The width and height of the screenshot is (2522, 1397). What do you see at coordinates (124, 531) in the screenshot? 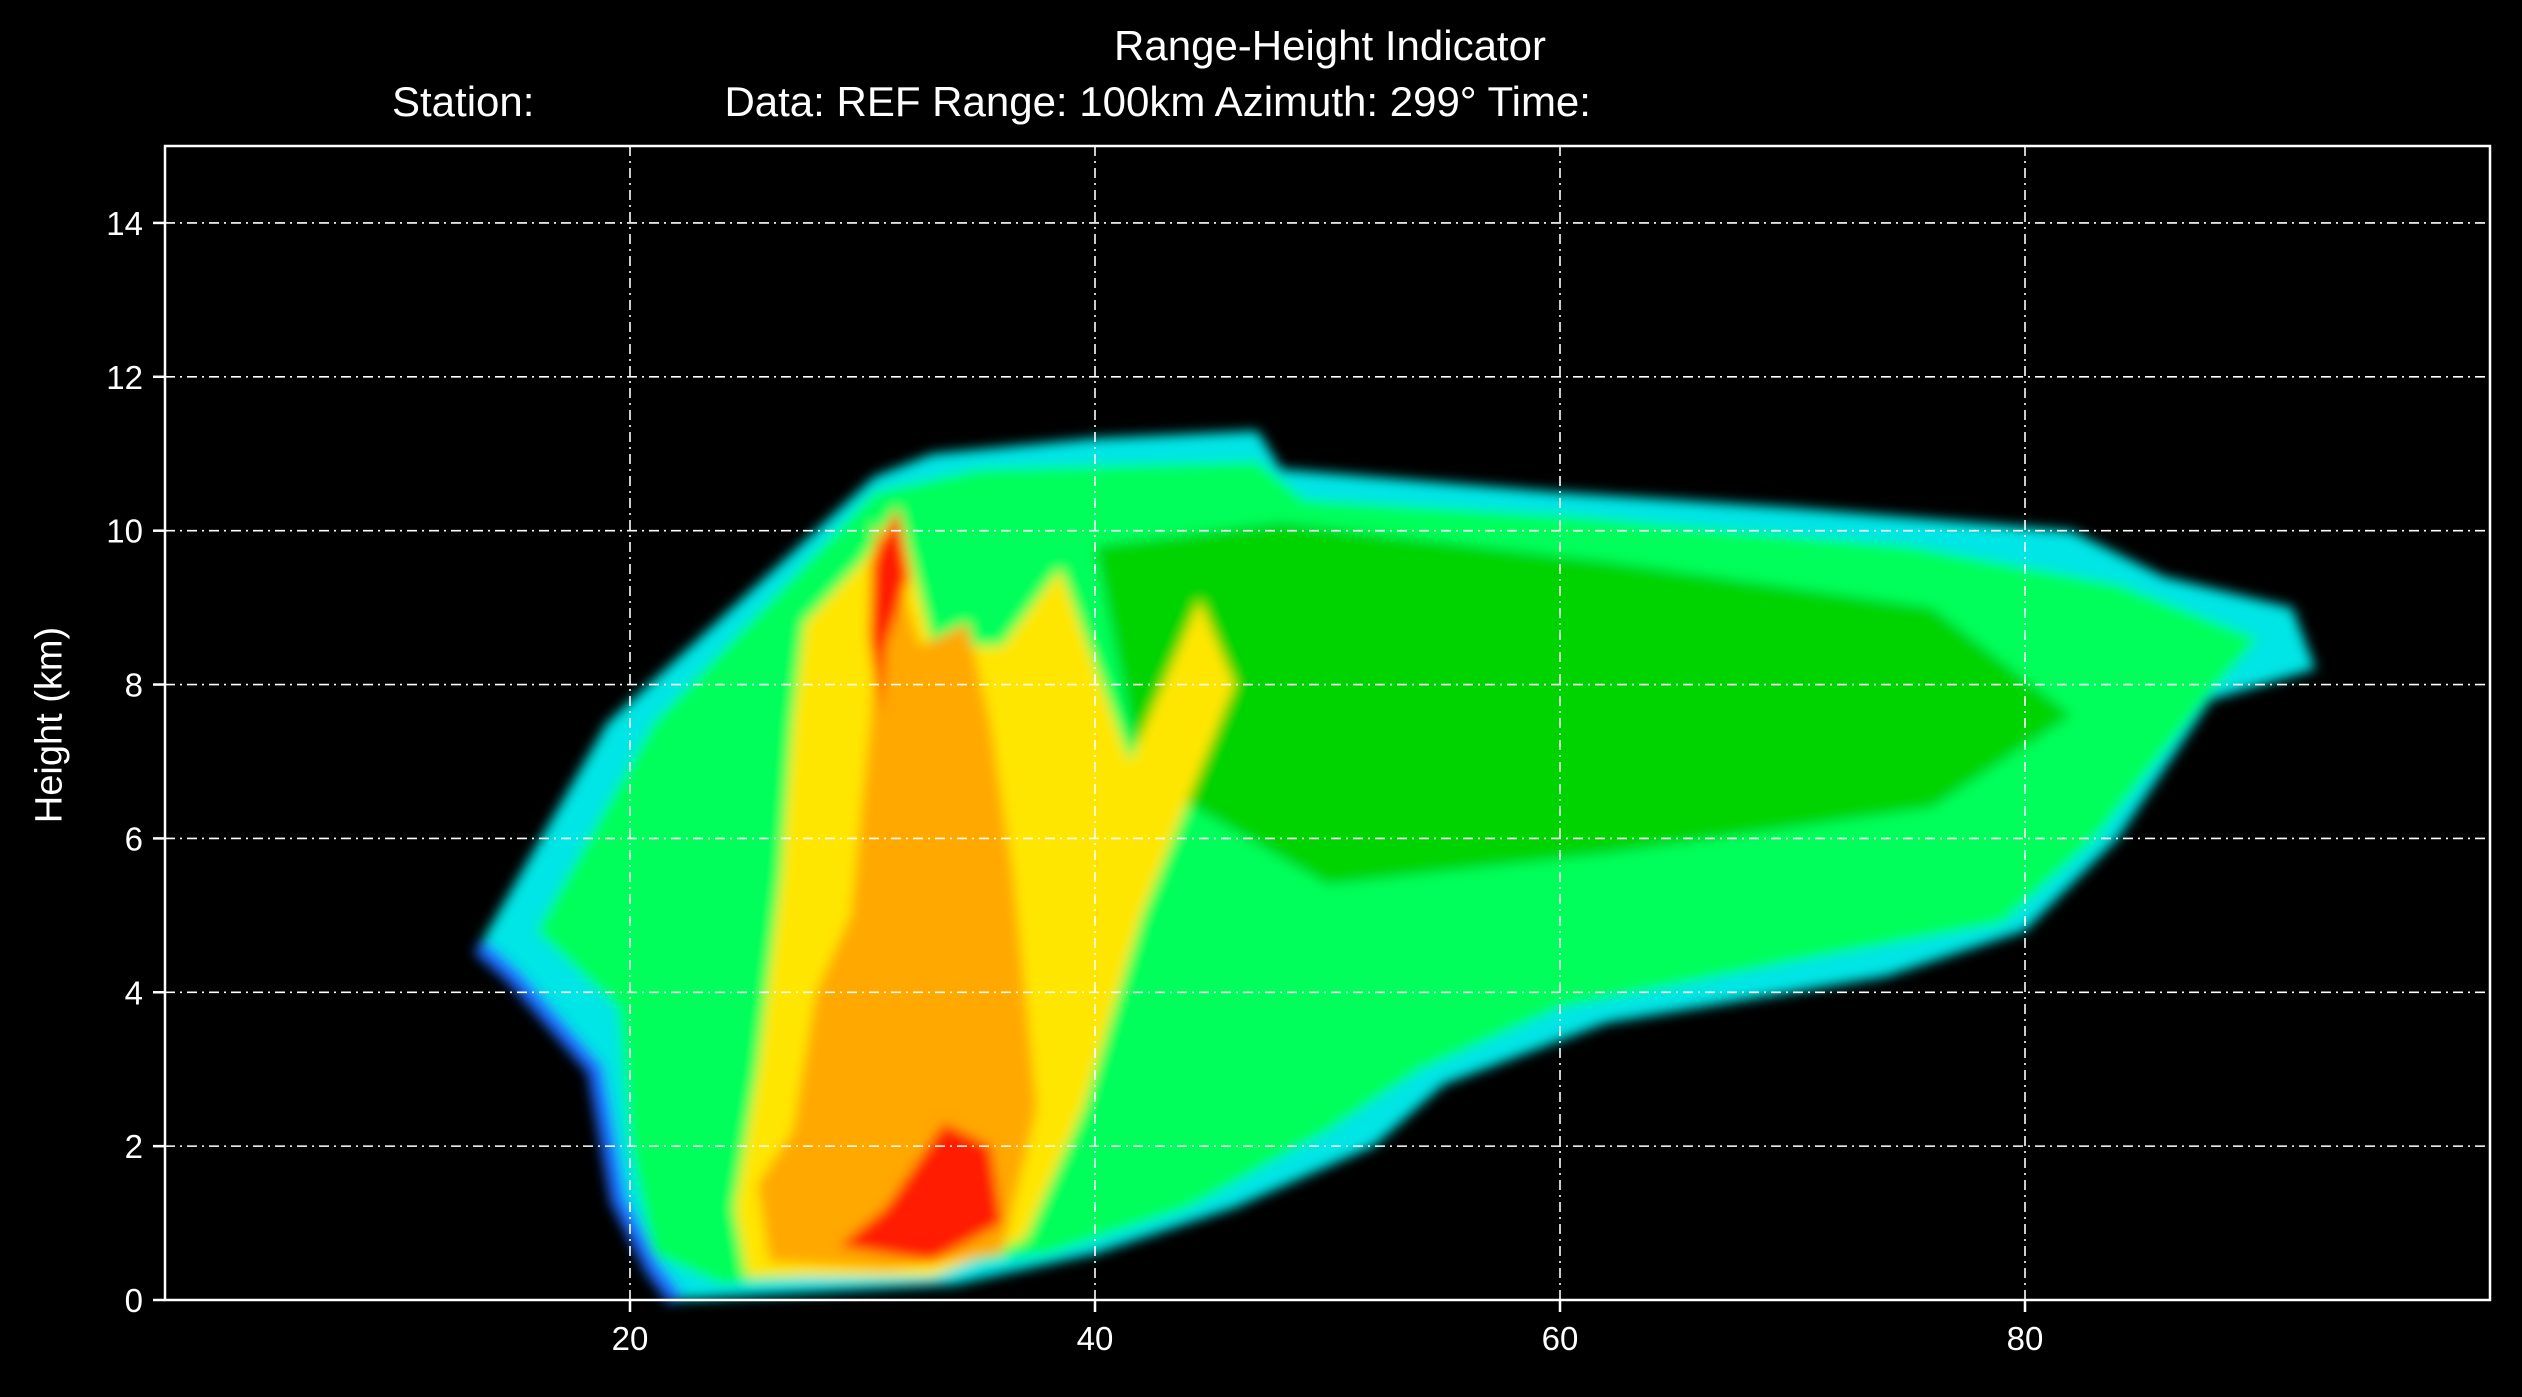
I see `y-tick-label: 10` at bounding box center [124, 531].